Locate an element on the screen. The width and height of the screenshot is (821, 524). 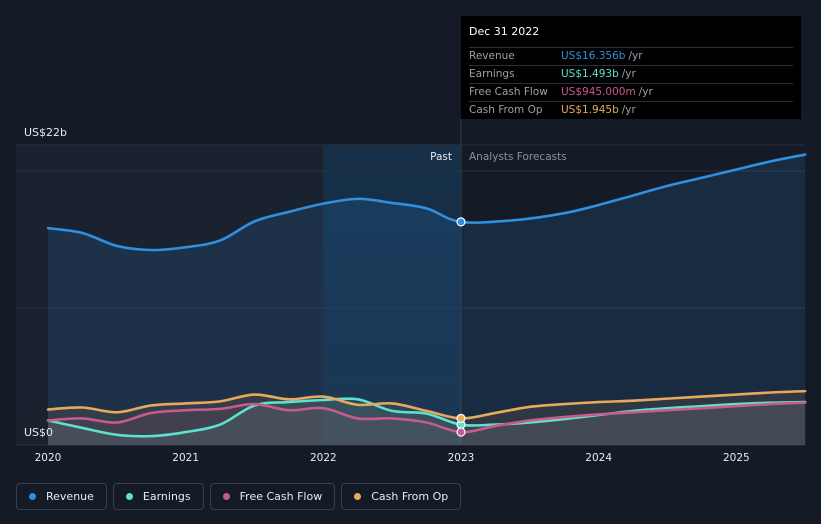
tooltip-label: Cash From Op is located at coordinates (506, 110).